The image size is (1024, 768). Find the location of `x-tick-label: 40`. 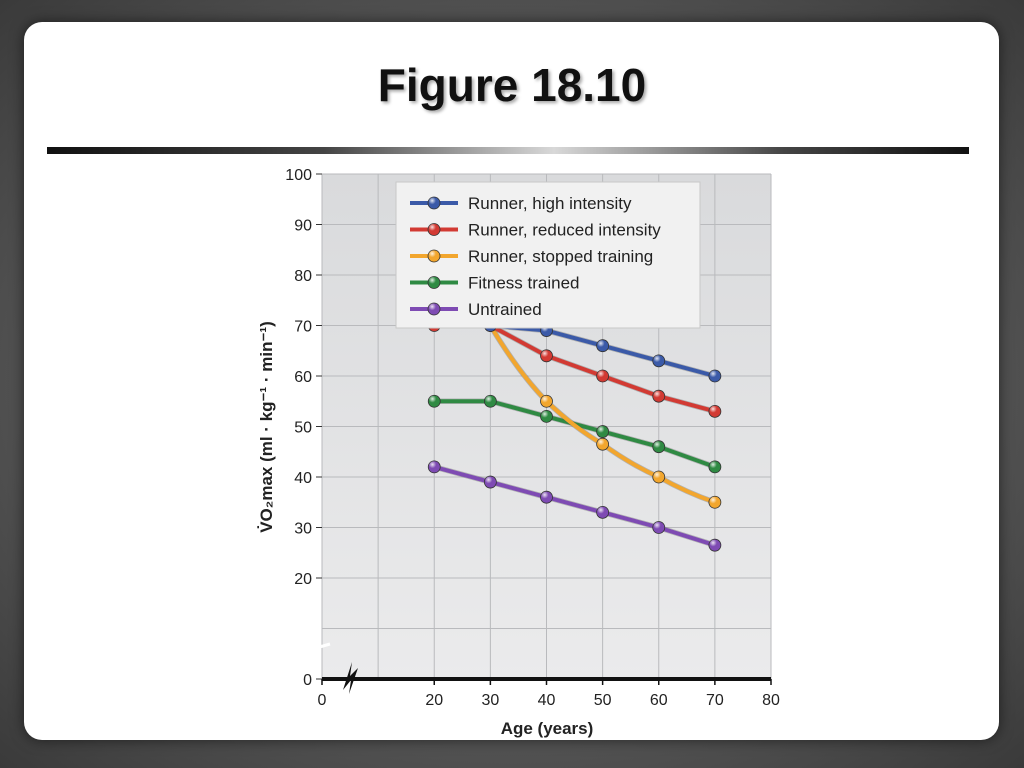

x-tick-label: 40 is located at coordinates (547, 700).